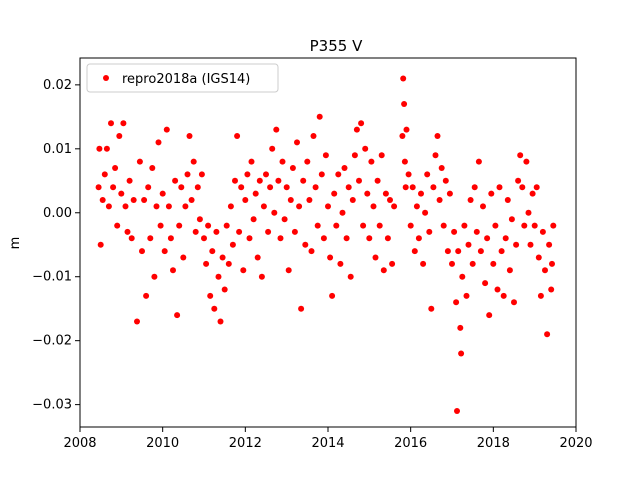  I want to click on legend: repro2018a (IGS14), so click(182, 78).